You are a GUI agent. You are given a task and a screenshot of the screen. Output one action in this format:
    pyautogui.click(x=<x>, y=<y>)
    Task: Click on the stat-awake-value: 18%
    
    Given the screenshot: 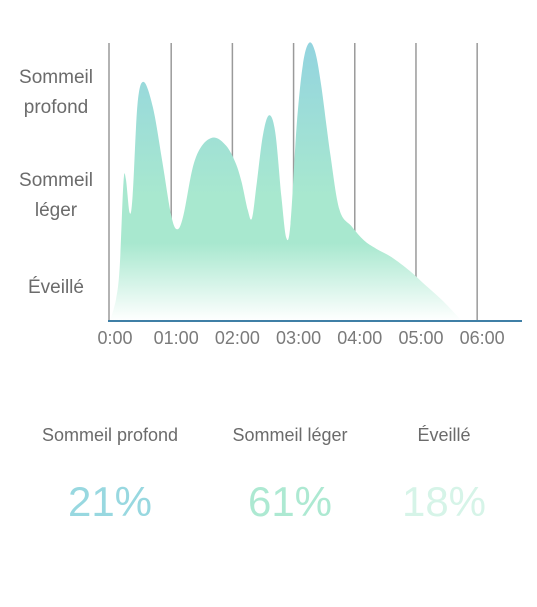 What is the action you would take?
    pyautogui.click(x=444, y=501)
    